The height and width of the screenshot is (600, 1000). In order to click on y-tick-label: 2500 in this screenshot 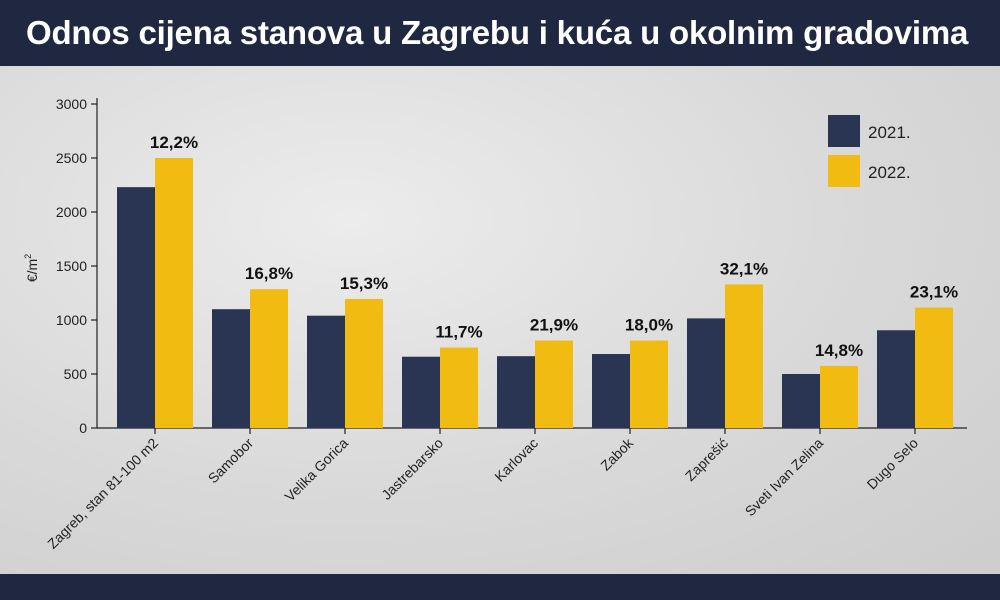, I will do `click(71, 158)`.